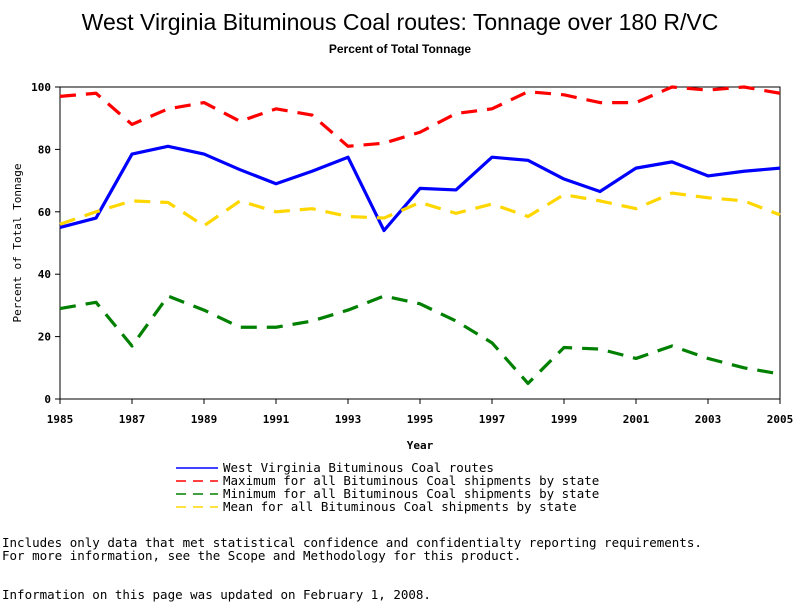 The image size is (800, 602). I want to click on x-tick-label: 2003, so click(708, 419).